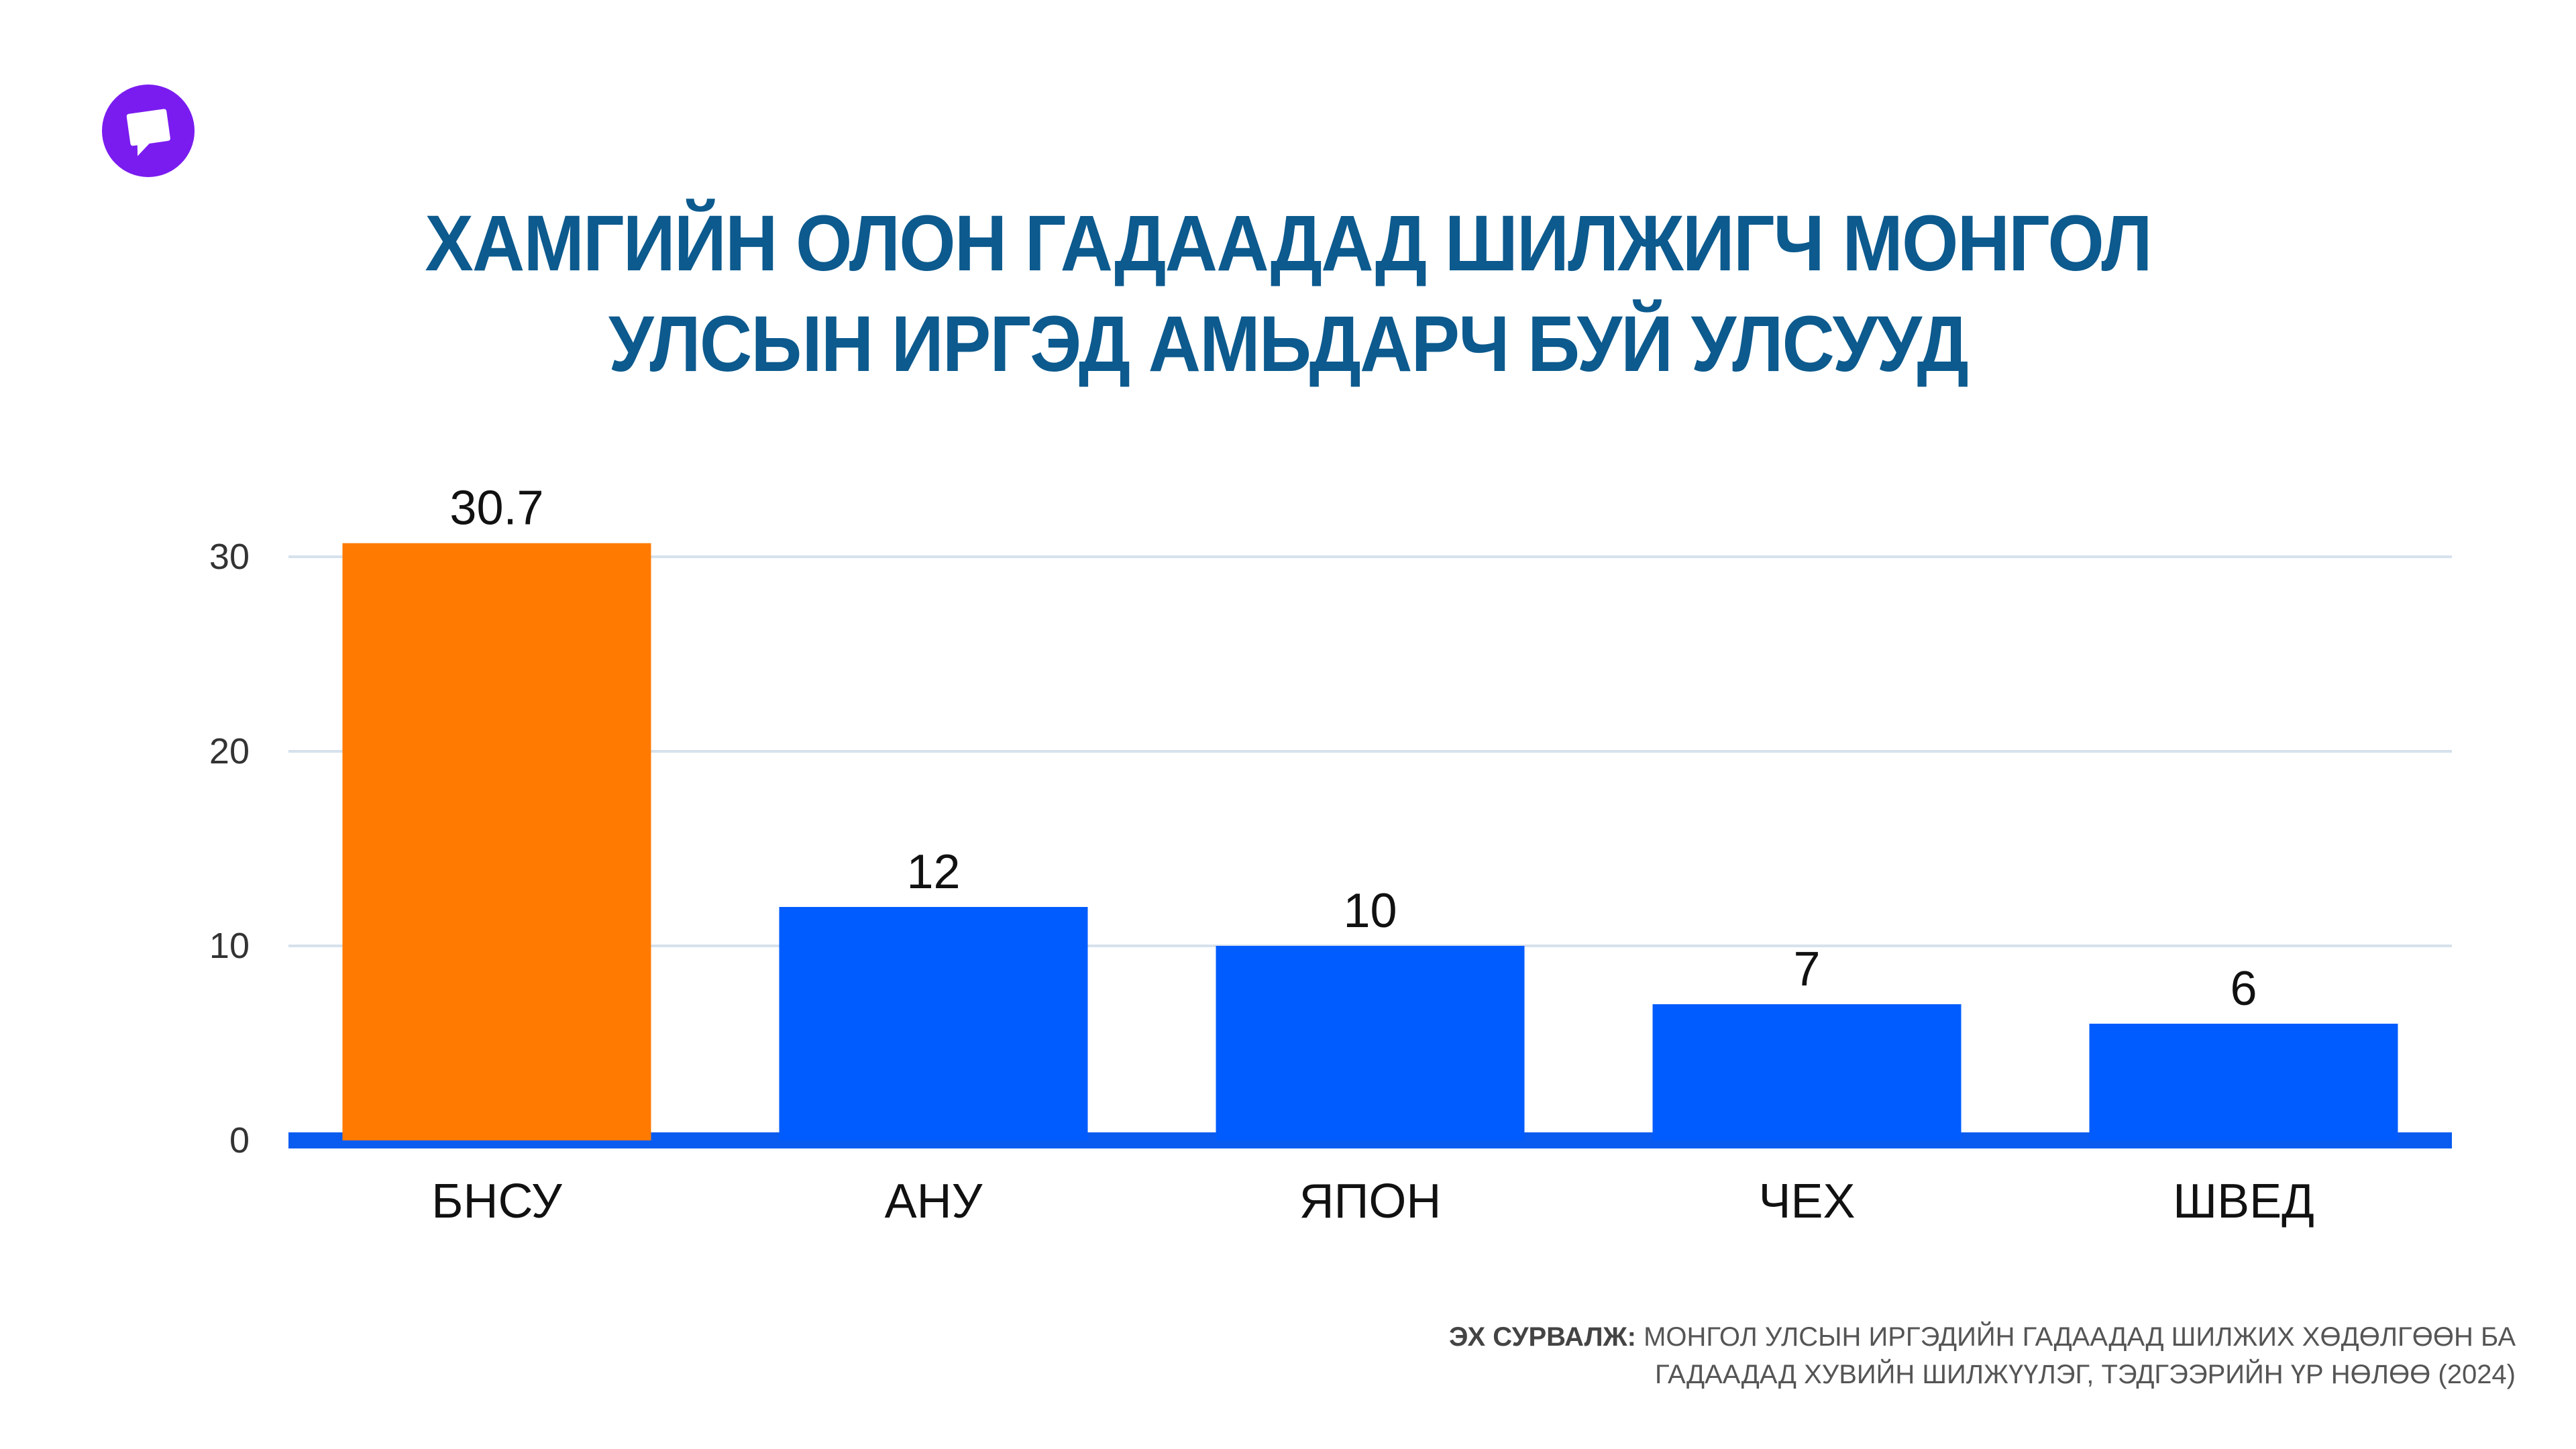  I want to click on x-tick-label: АНУ, so click(934, 1201).